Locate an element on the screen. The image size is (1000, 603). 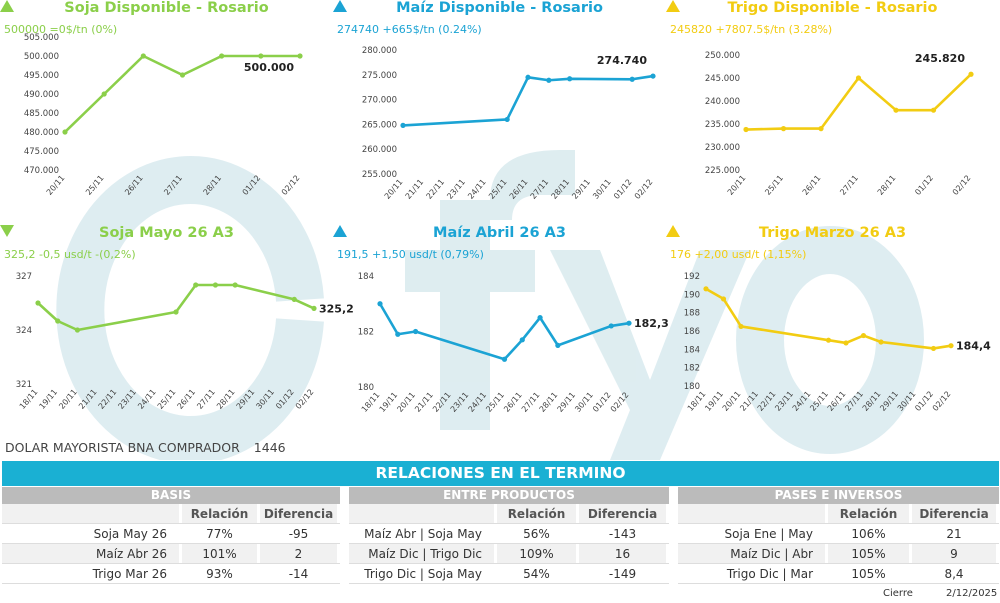
x-tick-label: 01/12 is located at coordinates (285, 399).